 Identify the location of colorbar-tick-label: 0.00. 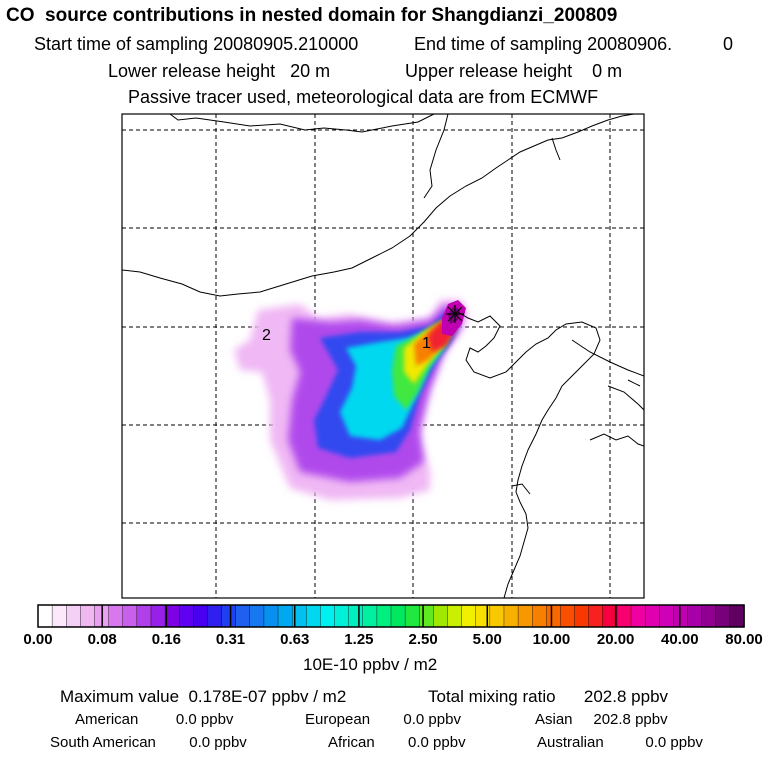
(38, 639).